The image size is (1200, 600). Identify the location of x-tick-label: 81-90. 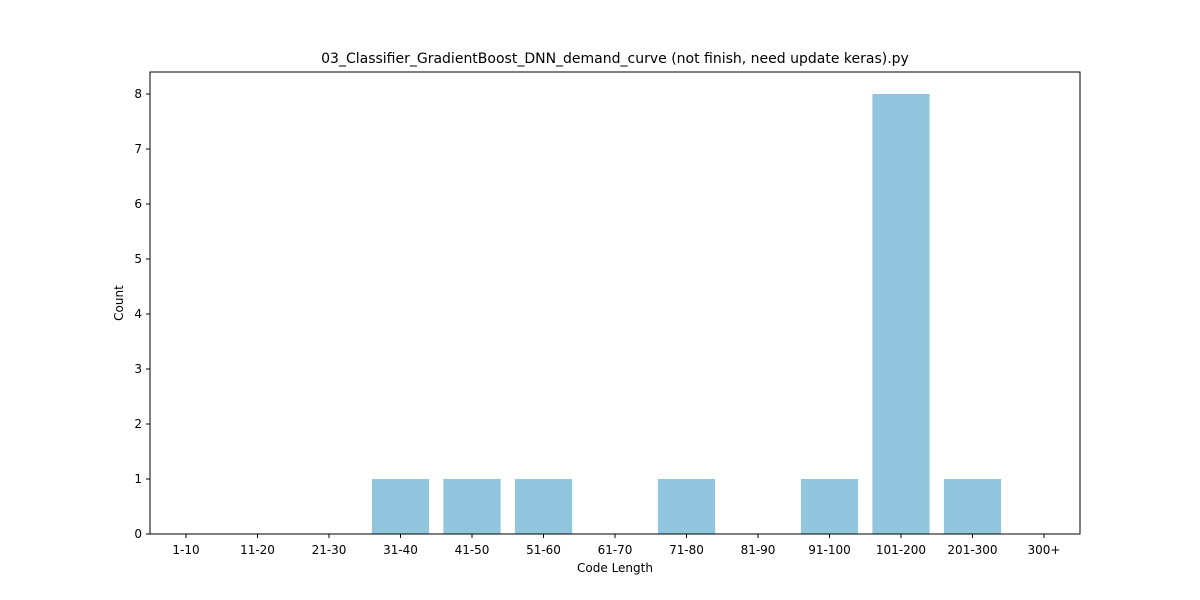
(758, 550).